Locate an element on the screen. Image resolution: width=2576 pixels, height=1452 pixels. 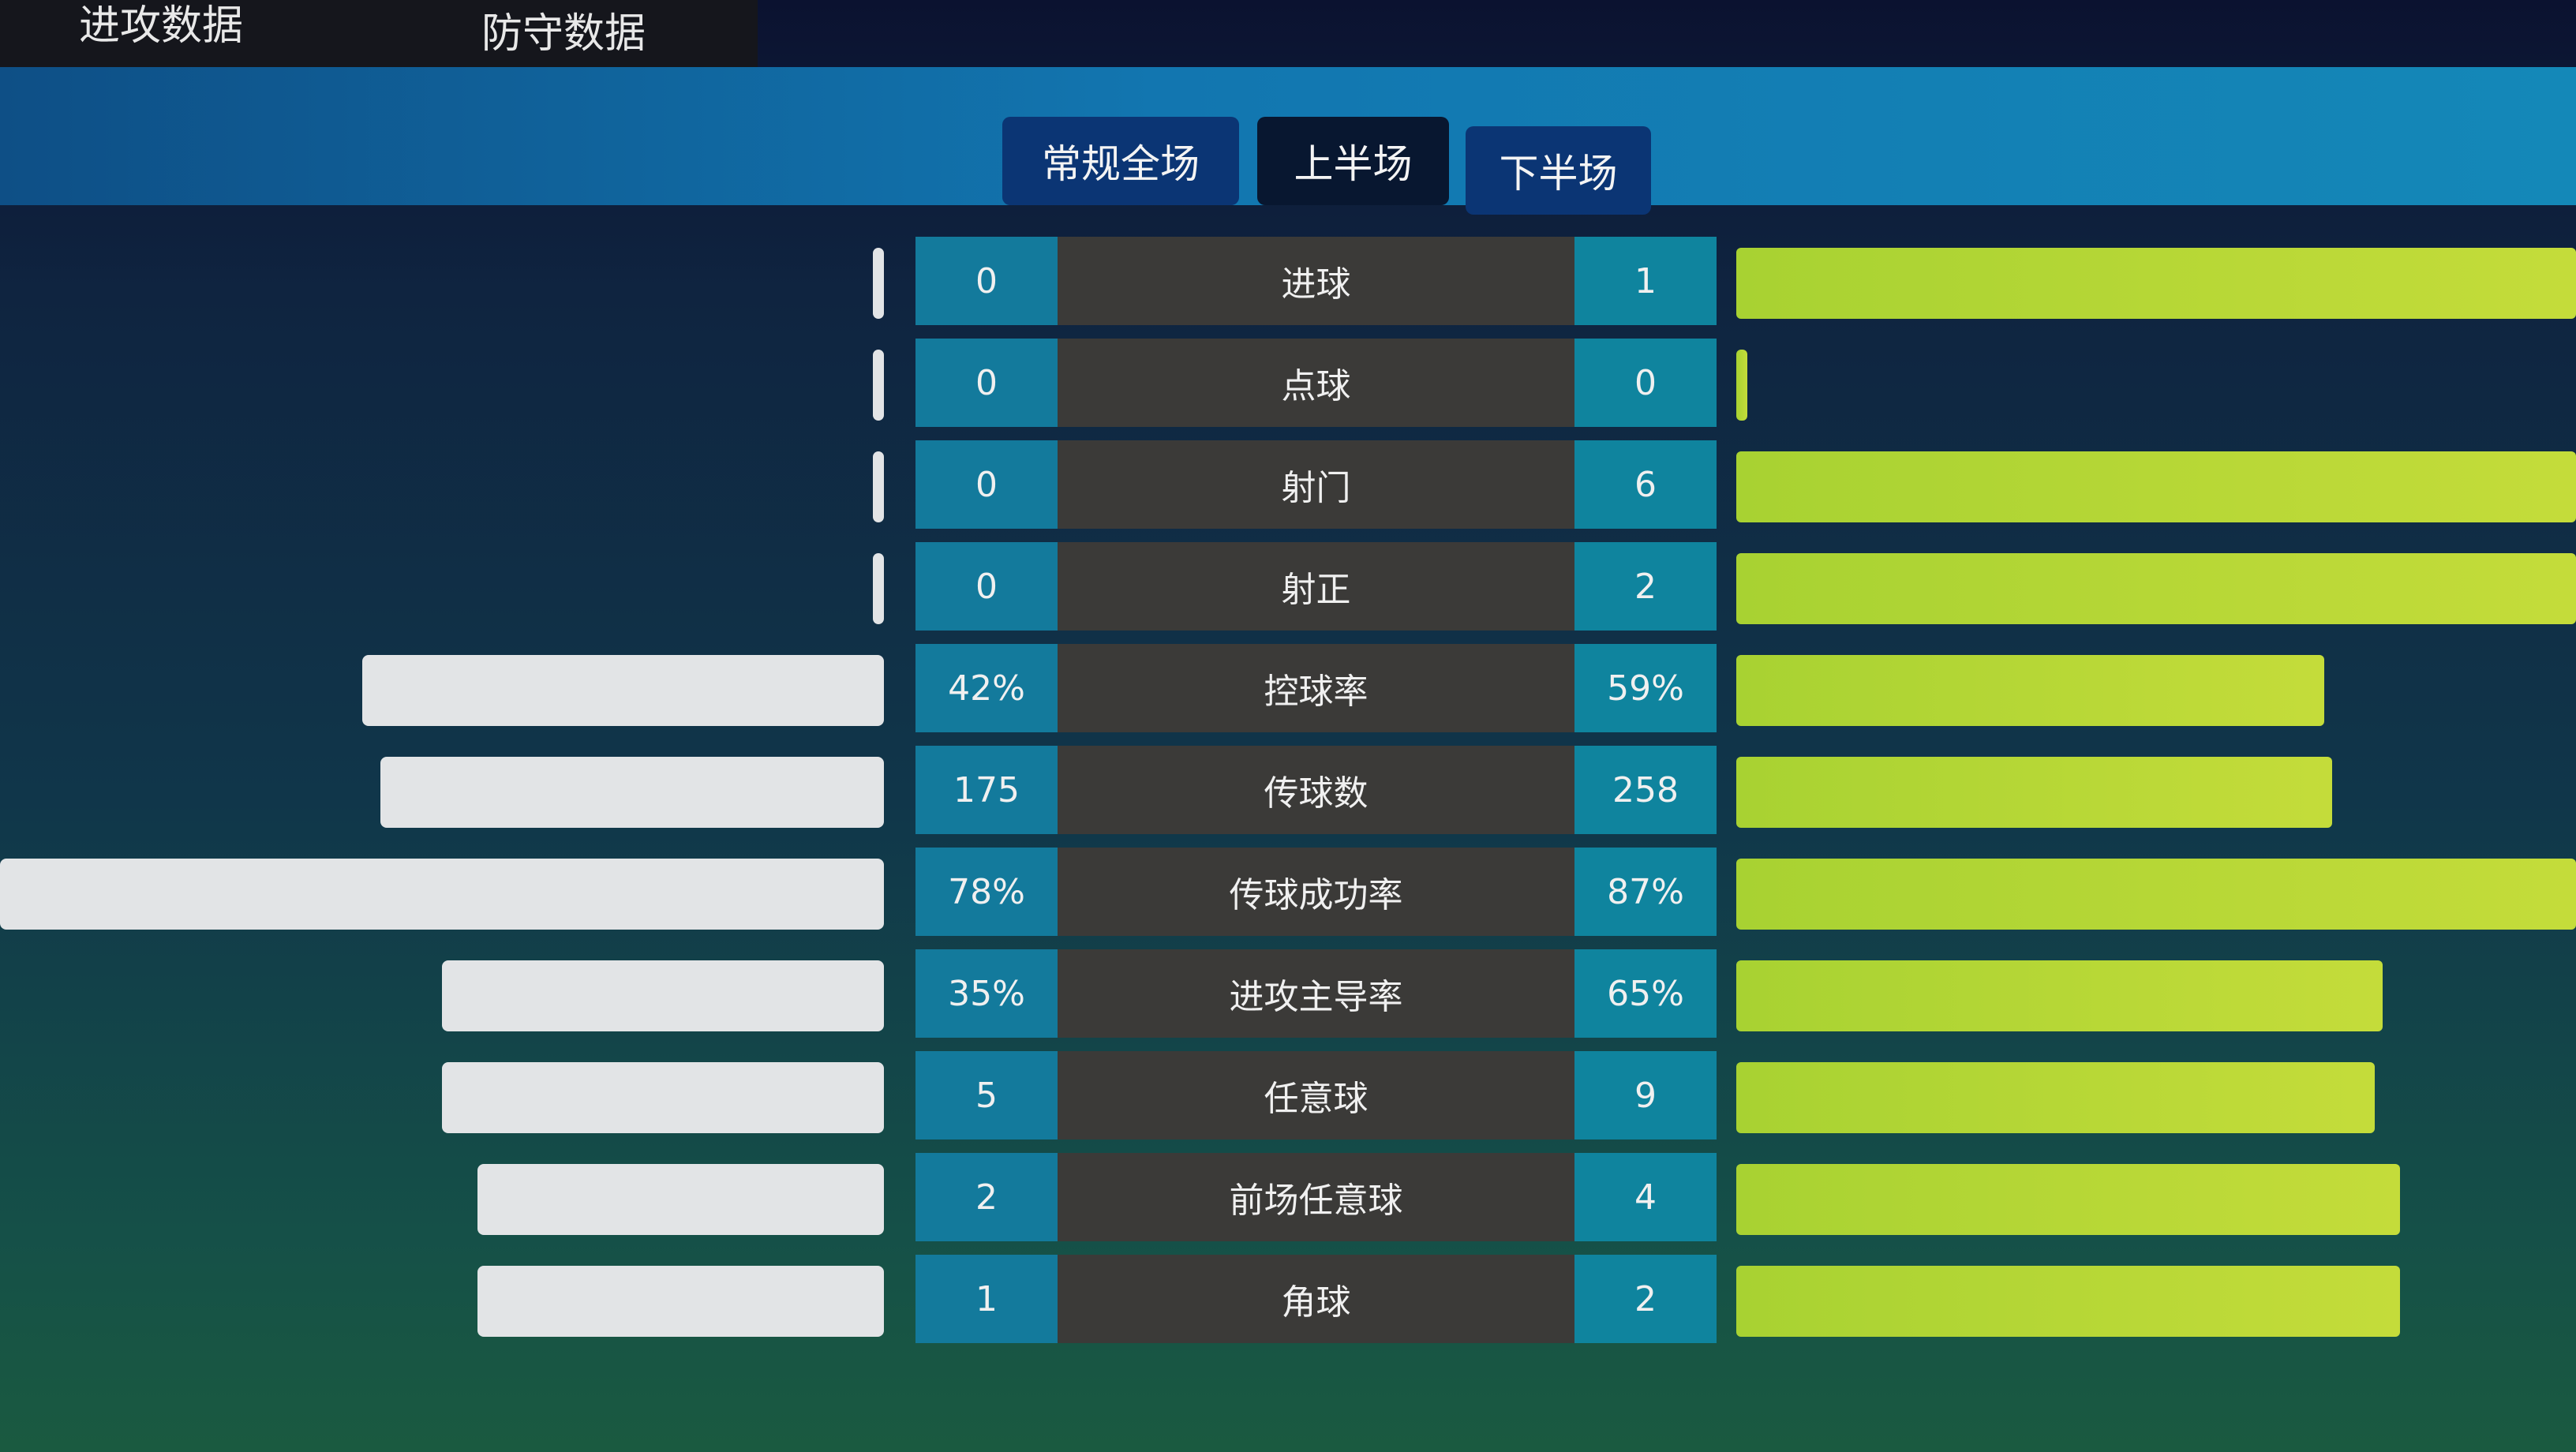
stat-row: 0 射门 6 is located at coordinates (1288, 484).